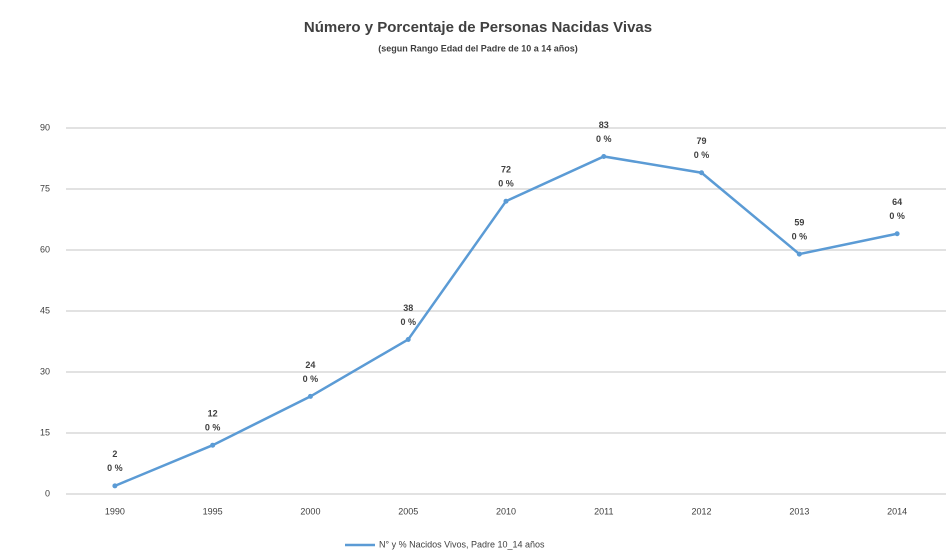  I want to click on x-tick-label: 2011, so click(603, 511).